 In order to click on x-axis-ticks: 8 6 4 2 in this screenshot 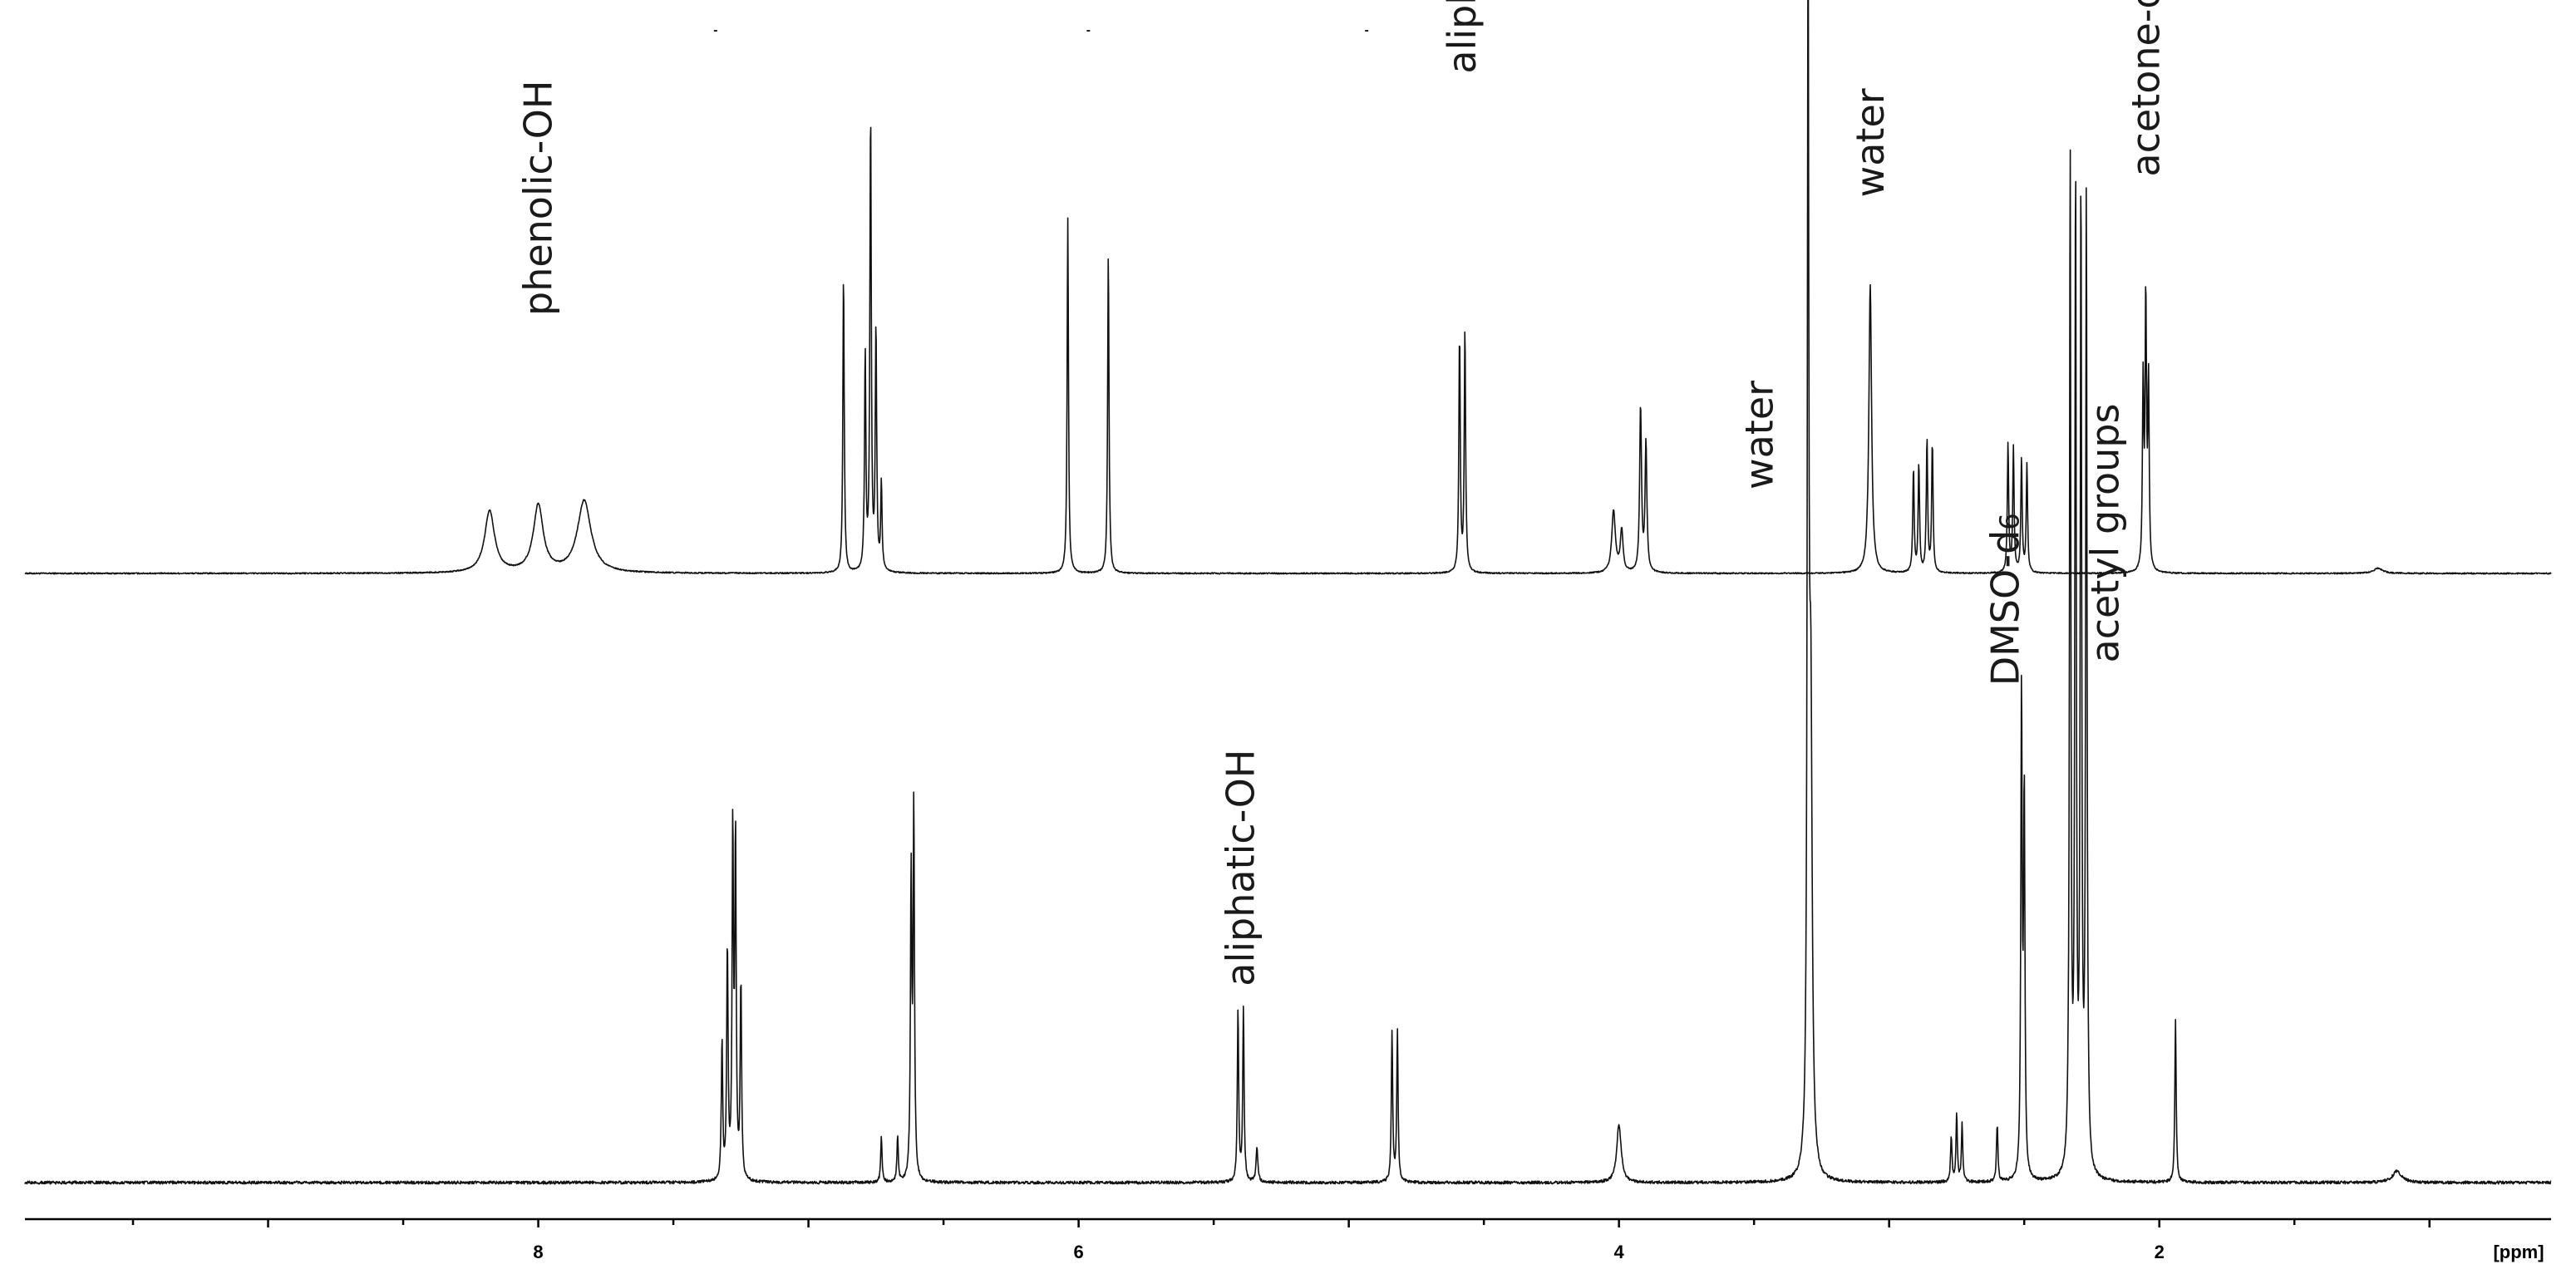, I will do `click(1281, 1240)`.